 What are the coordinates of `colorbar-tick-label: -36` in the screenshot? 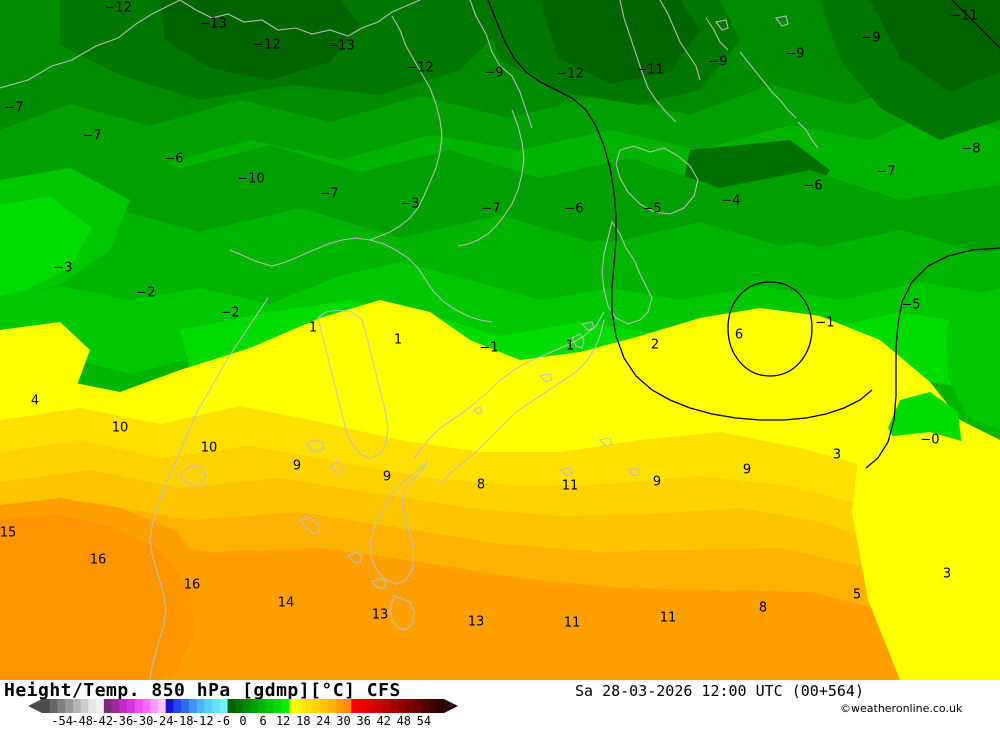 It's located at (122, 721).